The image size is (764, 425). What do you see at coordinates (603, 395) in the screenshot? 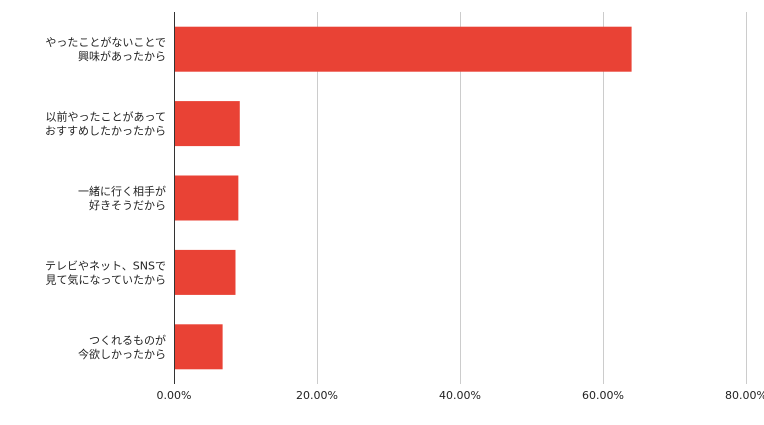
I see `x-tick-label: 60.00%` at bounding box center [603, 395].